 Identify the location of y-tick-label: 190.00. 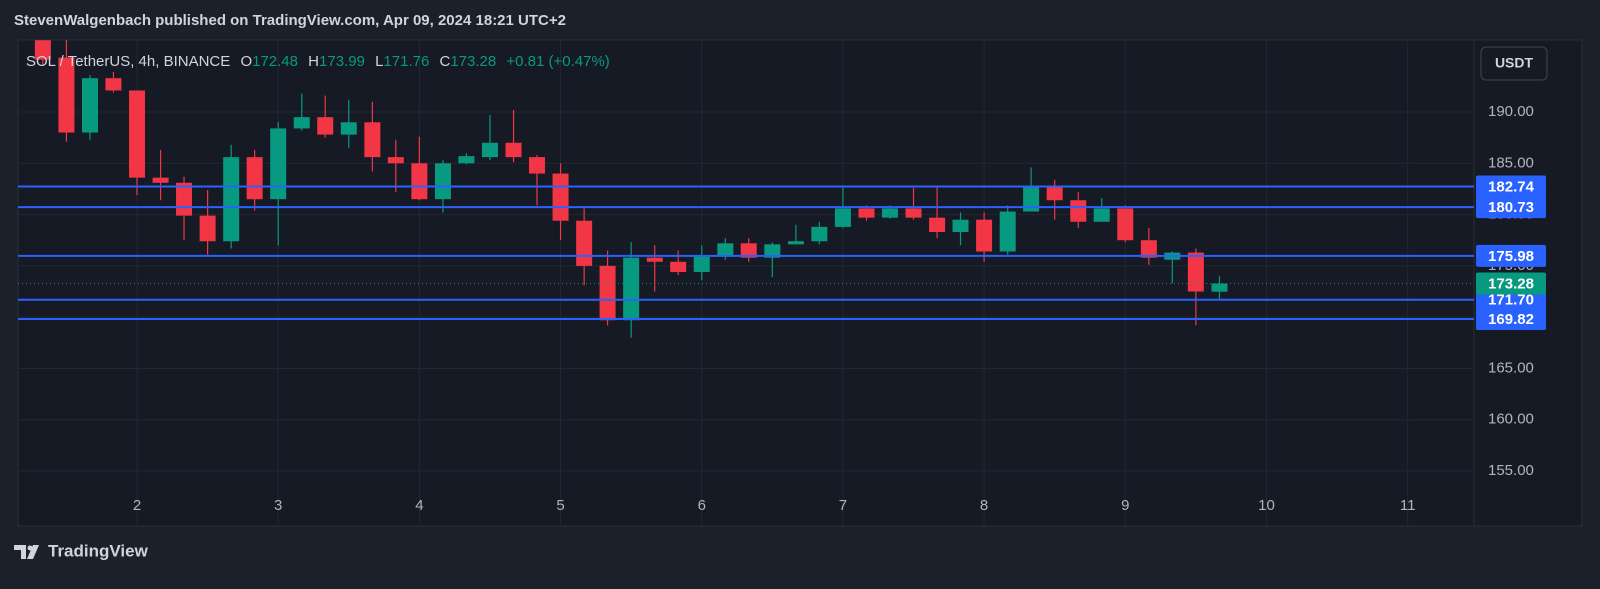
(1511, 111).